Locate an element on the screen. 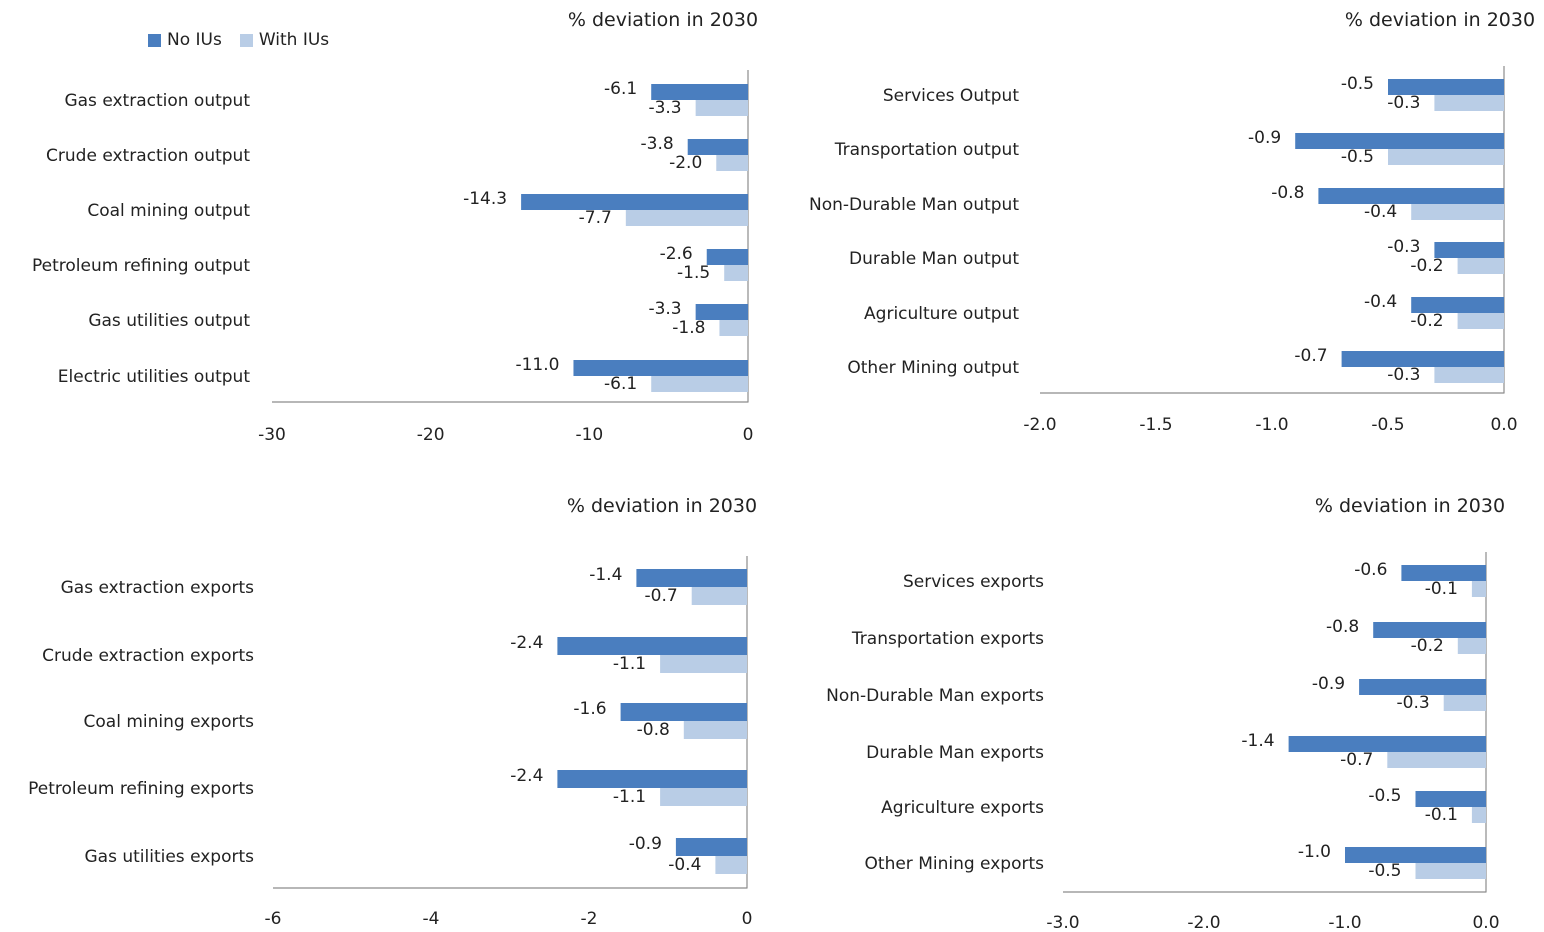 This screenshot has height=932, width=1544. chart2-tick-label: -1.0 is located at coordinates (1271, 425).